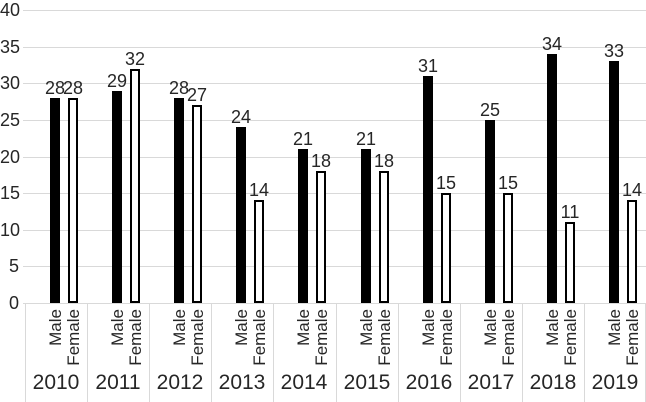  What do you see at coordinates (614, 51) in the screenshot?
I see `data-label-male-2019: 33` at bounding box center [614, 51].